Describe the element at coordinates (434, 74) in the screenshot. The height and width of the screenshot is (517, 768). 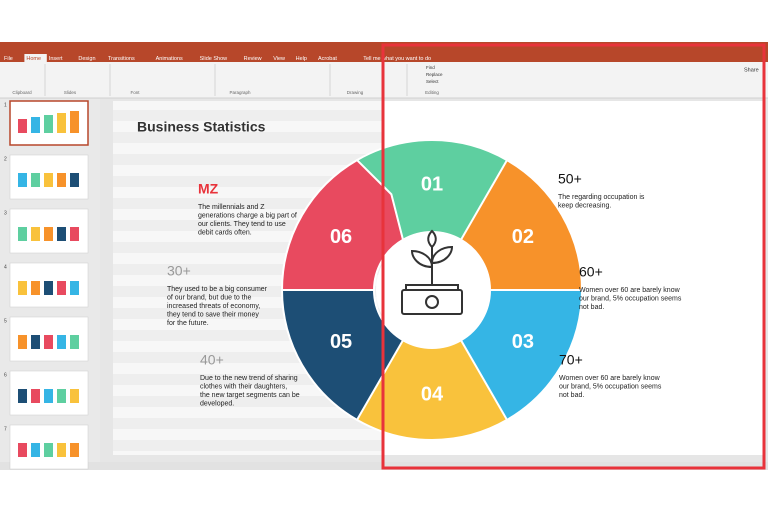
I see `editing-command: Replace` at that location.